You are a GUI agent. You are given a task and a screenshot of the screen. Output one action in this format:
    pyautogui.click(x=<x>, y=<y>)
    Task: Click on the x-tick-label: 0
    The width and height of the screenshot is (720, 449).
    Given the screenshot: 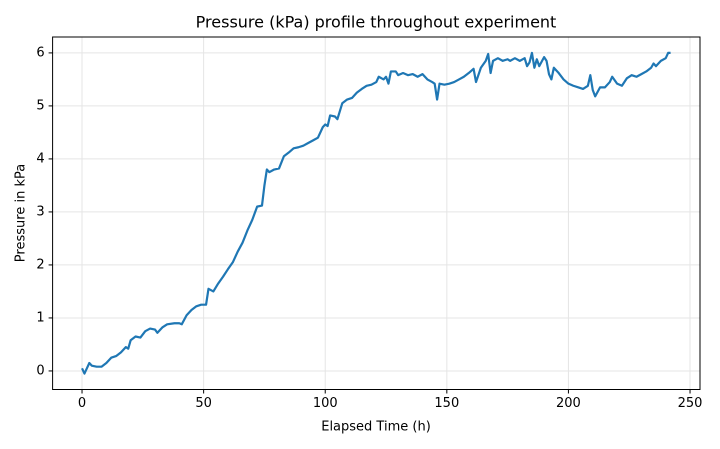 What is the action you would take?
    pyautogui.click(x=82, y=403)
    